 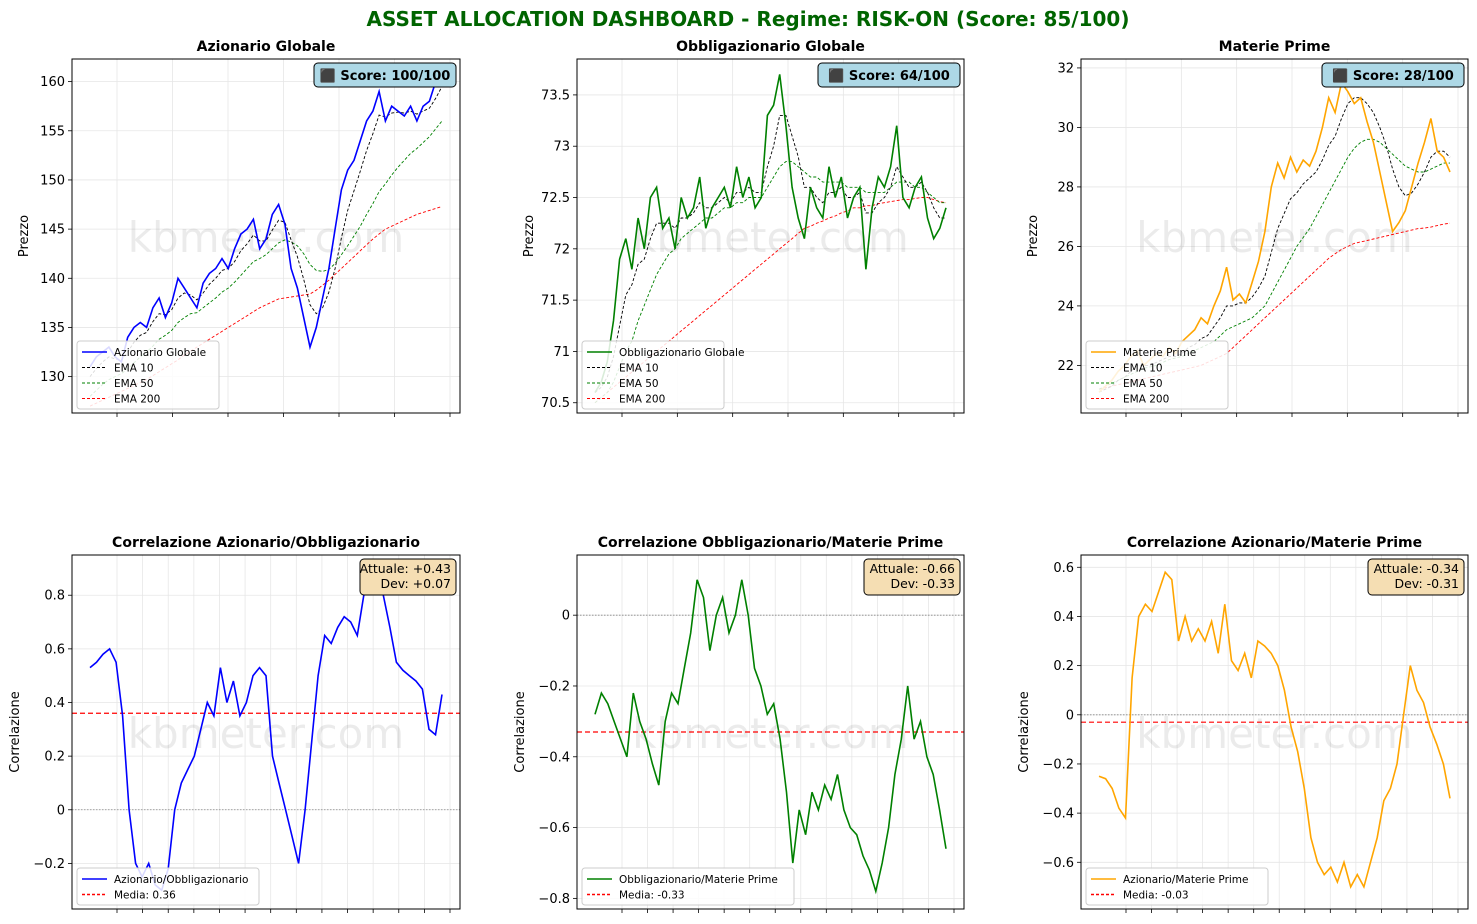 I want to click on y-tick-label: 22, so click(x=1065, y=366).